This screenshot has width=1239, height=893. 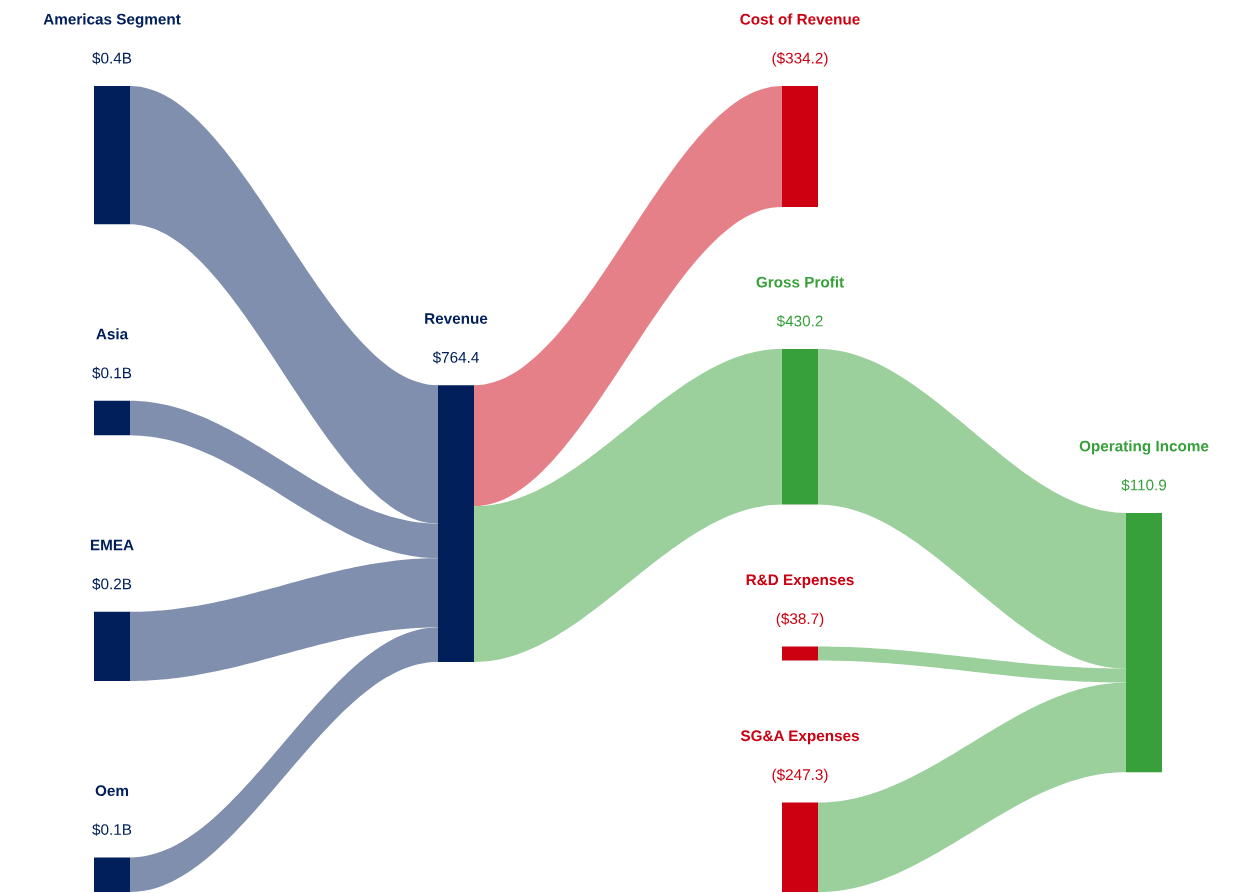 What do you see at coordinates (112, 20) in the screenshot?
I see `category-label: Americas Segment` at bounding box center [112, 20].